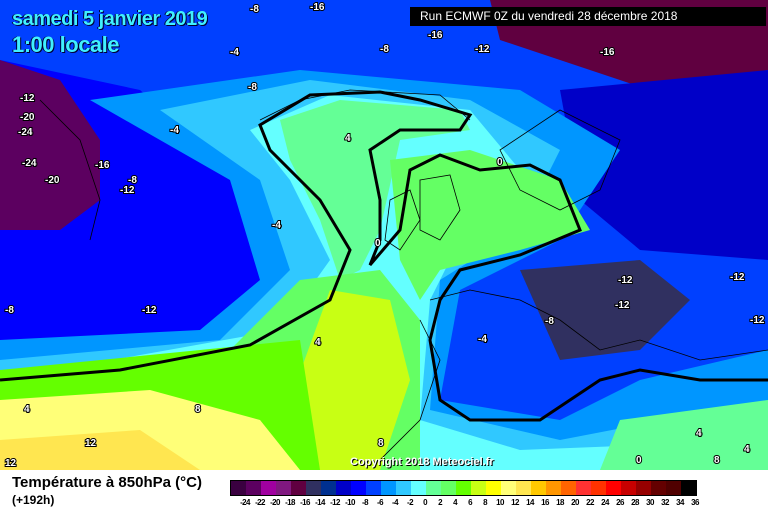 This screenshot has width=768, height=512. Describe the element at coordinates (500, 502) in the screenshot. I see `legend-label: 10` at that location.